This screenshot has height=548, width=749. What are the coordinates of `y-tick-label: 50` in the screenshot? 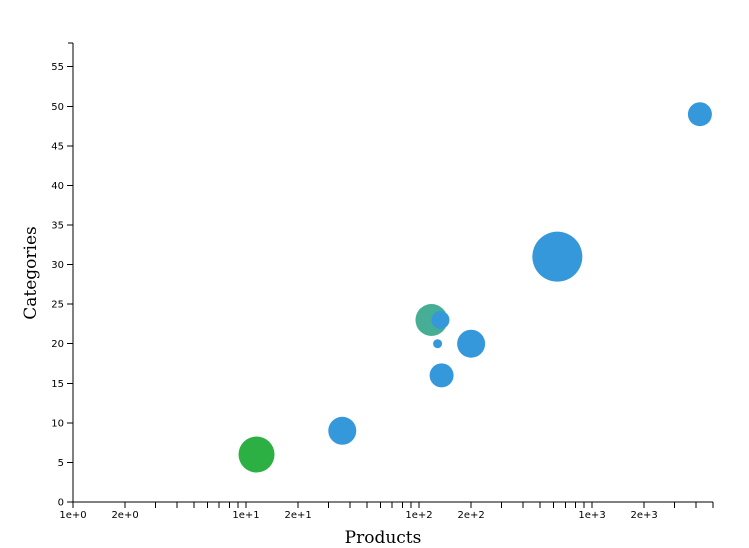 It's located at (57, 107).